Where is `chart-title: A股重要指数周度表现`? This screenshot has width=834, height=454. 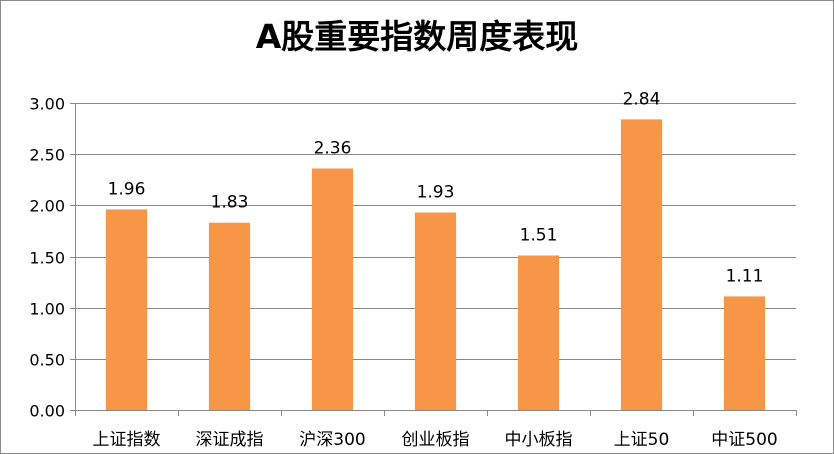
chart-title: A股重要指数周度表现 is located at coordinates (417, 36).